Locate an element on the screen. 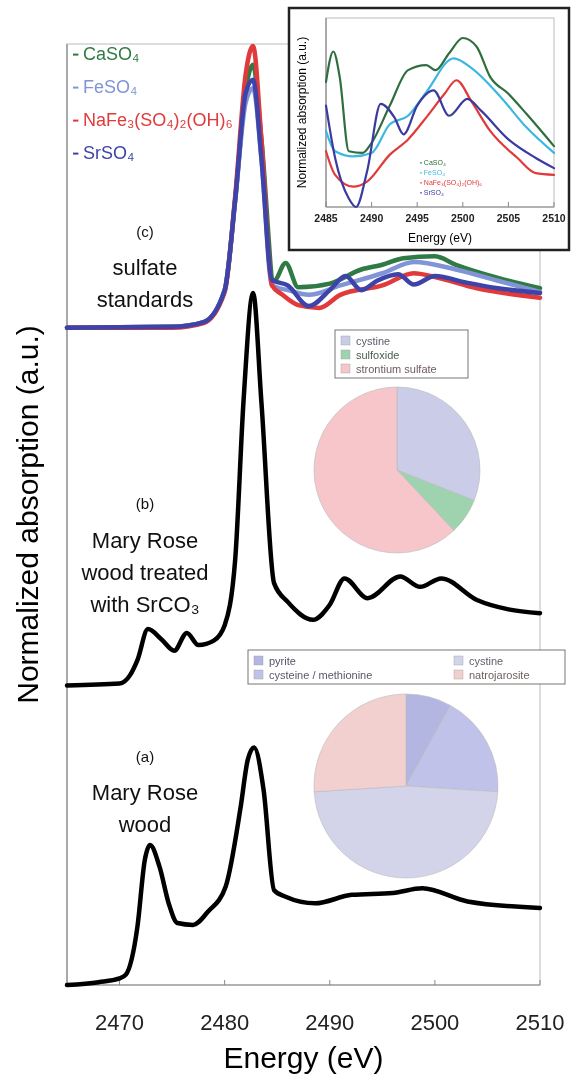 The image size is (573, 1090). annotation: Mary Rose wood treated with SrCO₃ is located at coordinates (144, 572).